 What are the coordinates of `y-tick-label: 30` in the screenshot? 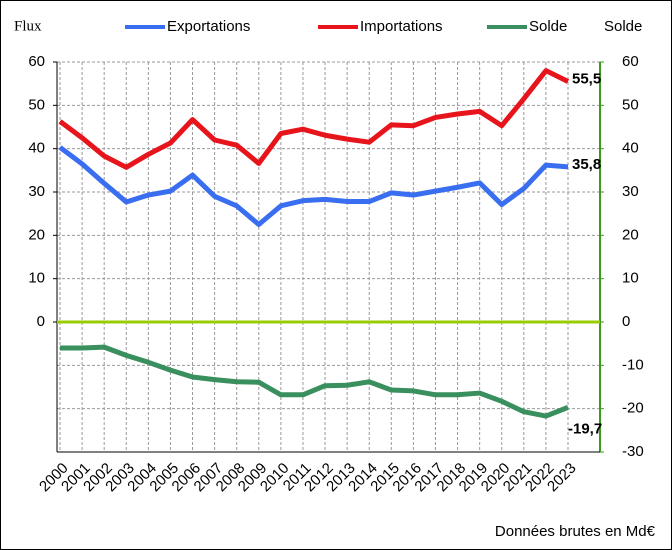 It's located at (36, 191).